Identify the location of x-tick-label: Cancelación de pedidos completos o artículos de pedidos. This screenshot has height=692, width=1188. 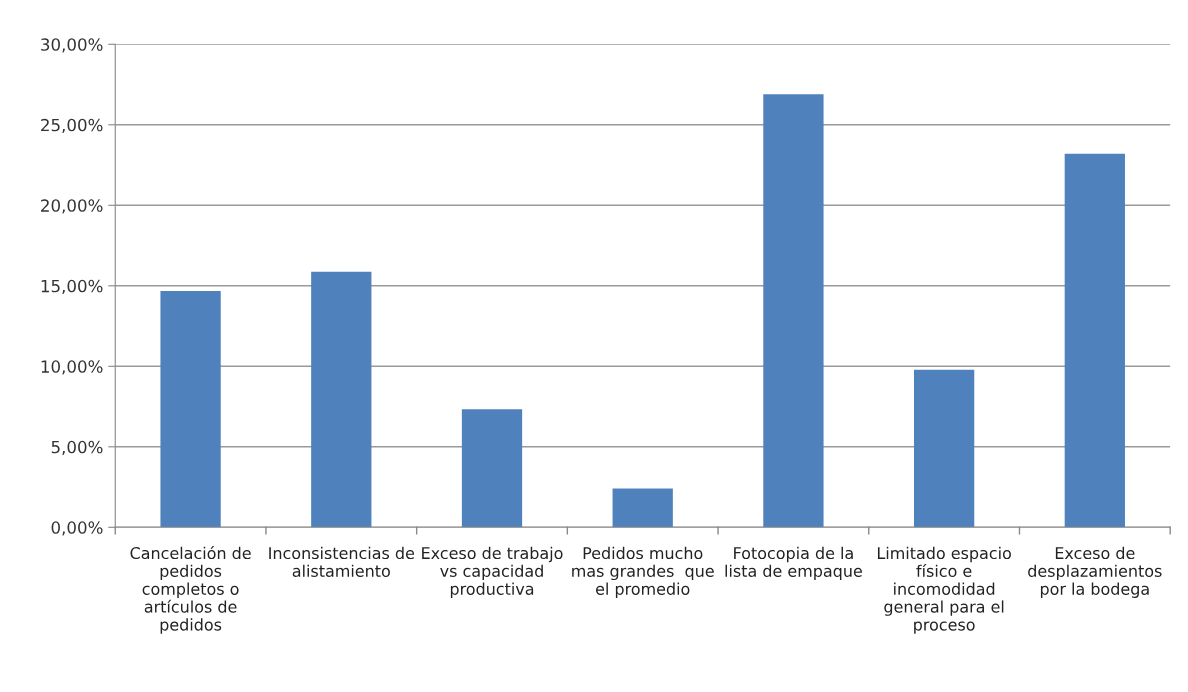
(190, 590).